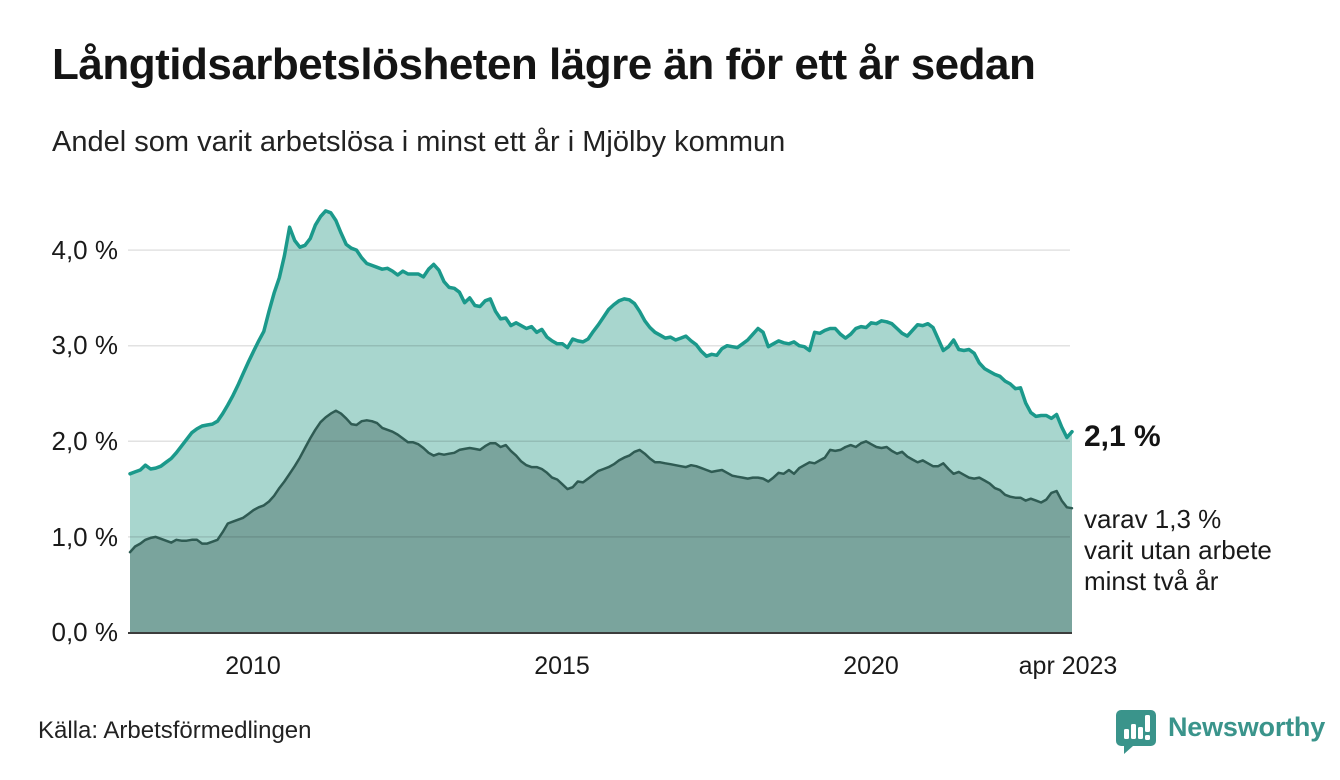  Describe the element at coordinates (85, 250) in the screenshot. I see `y-axis-tick-label: 4,0 %` at that location.